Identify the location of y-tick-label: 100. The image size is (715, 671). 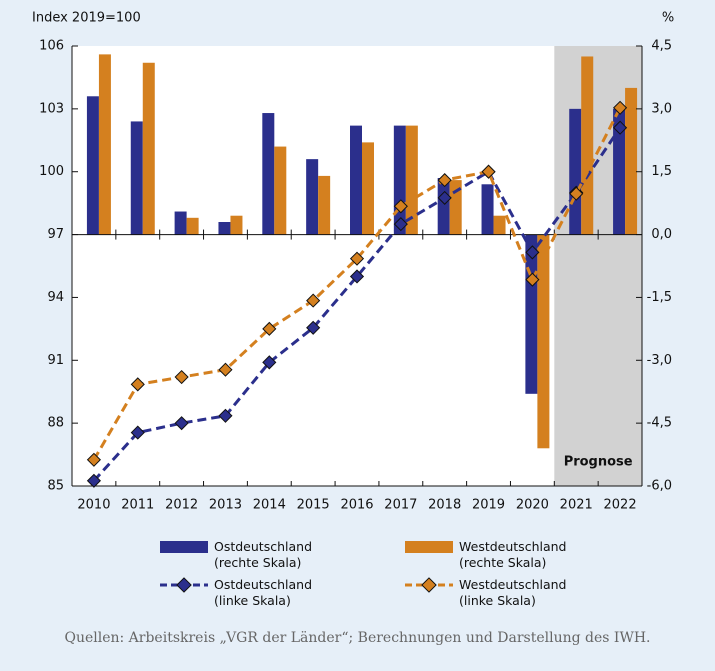
(51, 171).